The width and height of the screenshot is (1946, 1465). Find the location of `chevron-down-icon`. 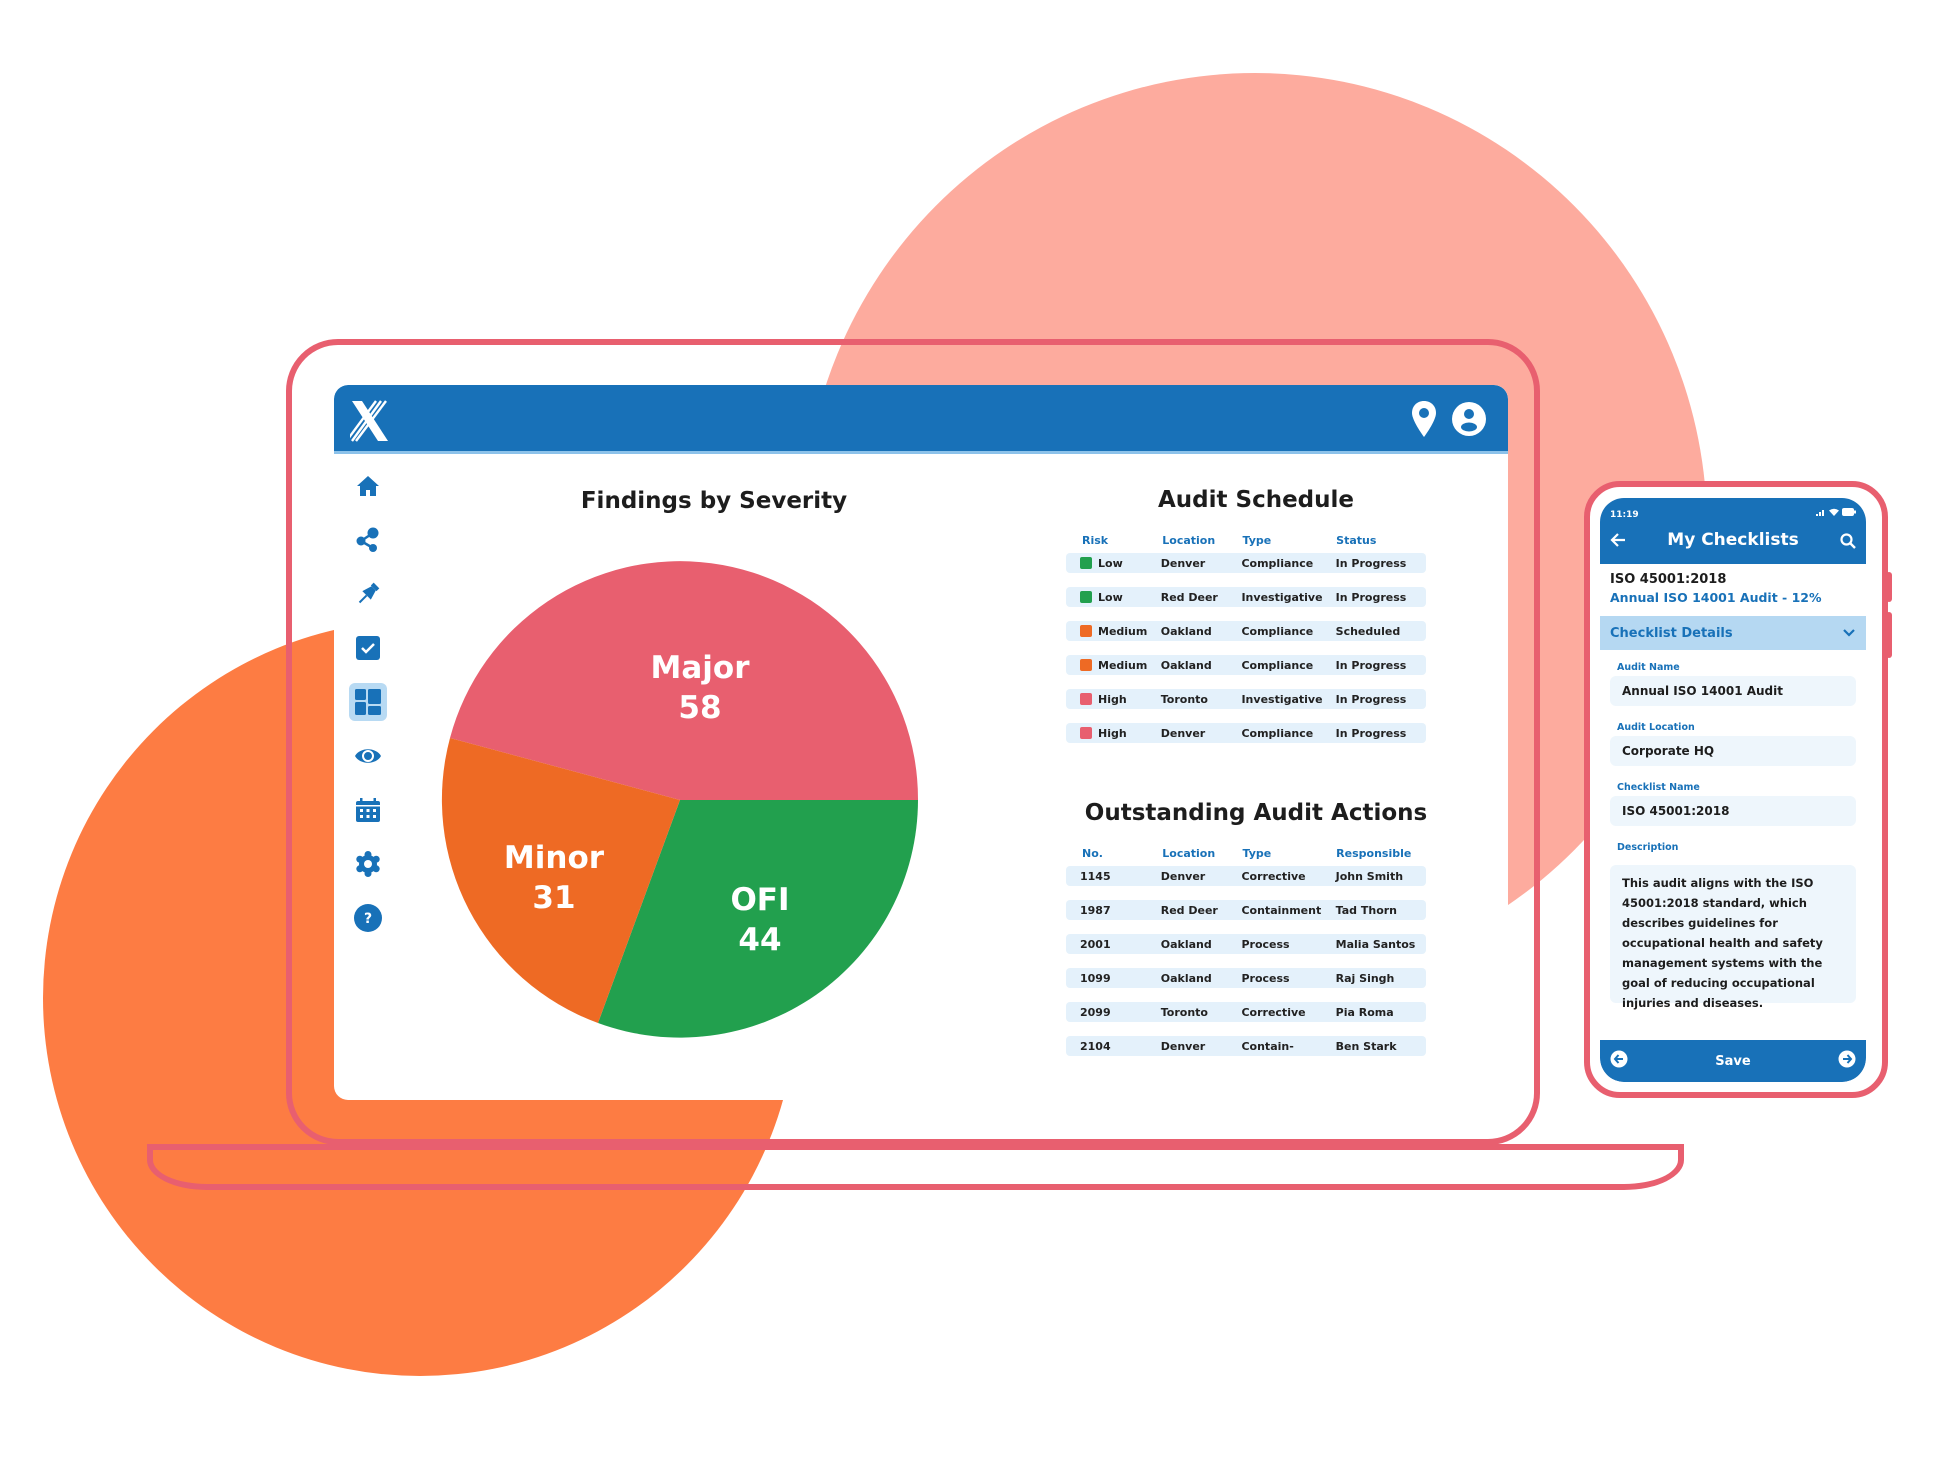

chevron-down-icon is located at coordinates (1849, 633).